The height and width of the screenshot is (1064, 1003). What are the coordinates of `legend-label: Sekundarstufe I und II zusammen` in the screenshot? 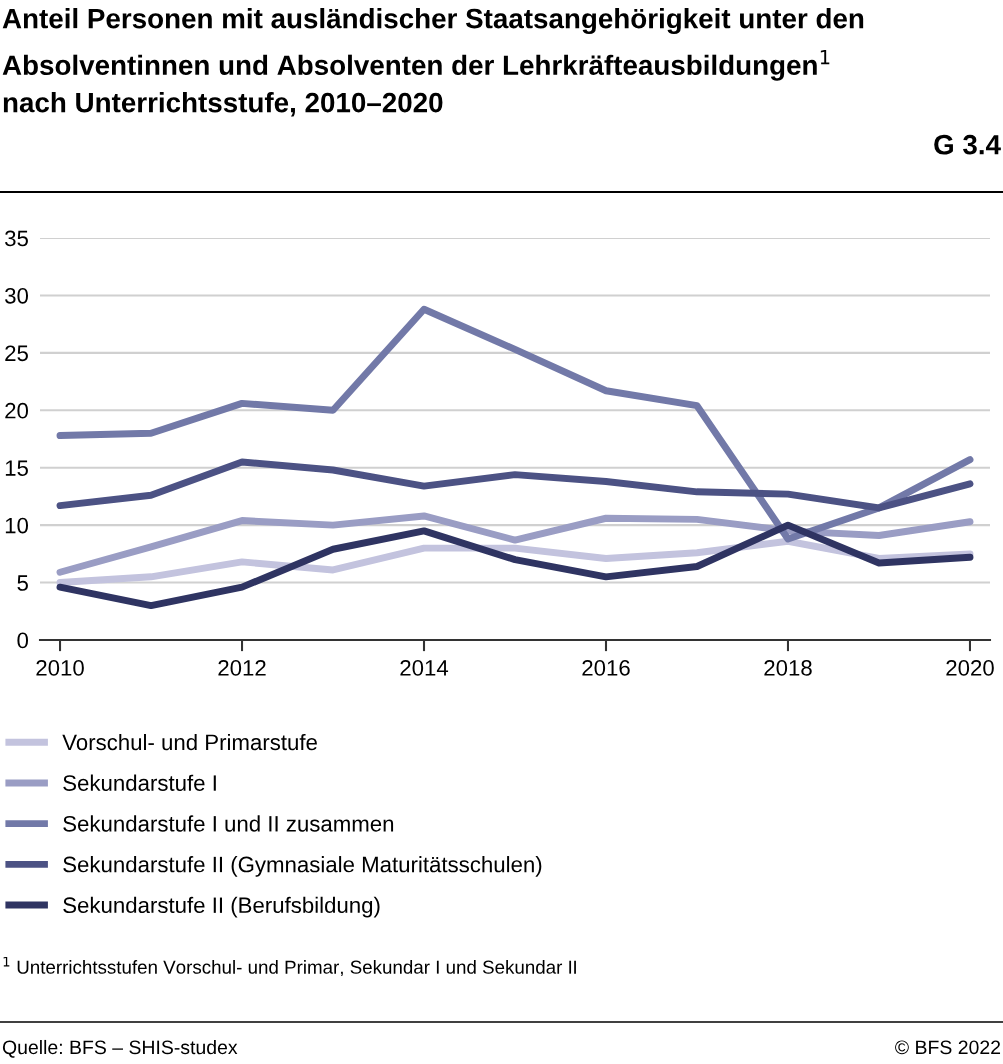 It's located at (228, 823).